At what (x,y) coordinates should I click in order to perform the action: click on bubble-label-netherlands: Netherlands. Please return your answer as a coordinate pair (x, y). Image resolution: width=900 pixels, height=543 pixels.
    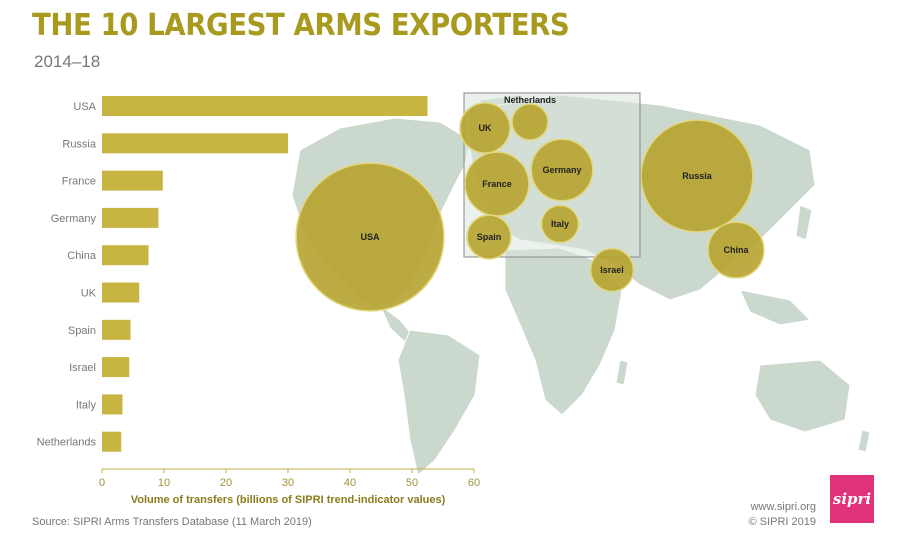
    Looking at the image, I should click on (530, 100).